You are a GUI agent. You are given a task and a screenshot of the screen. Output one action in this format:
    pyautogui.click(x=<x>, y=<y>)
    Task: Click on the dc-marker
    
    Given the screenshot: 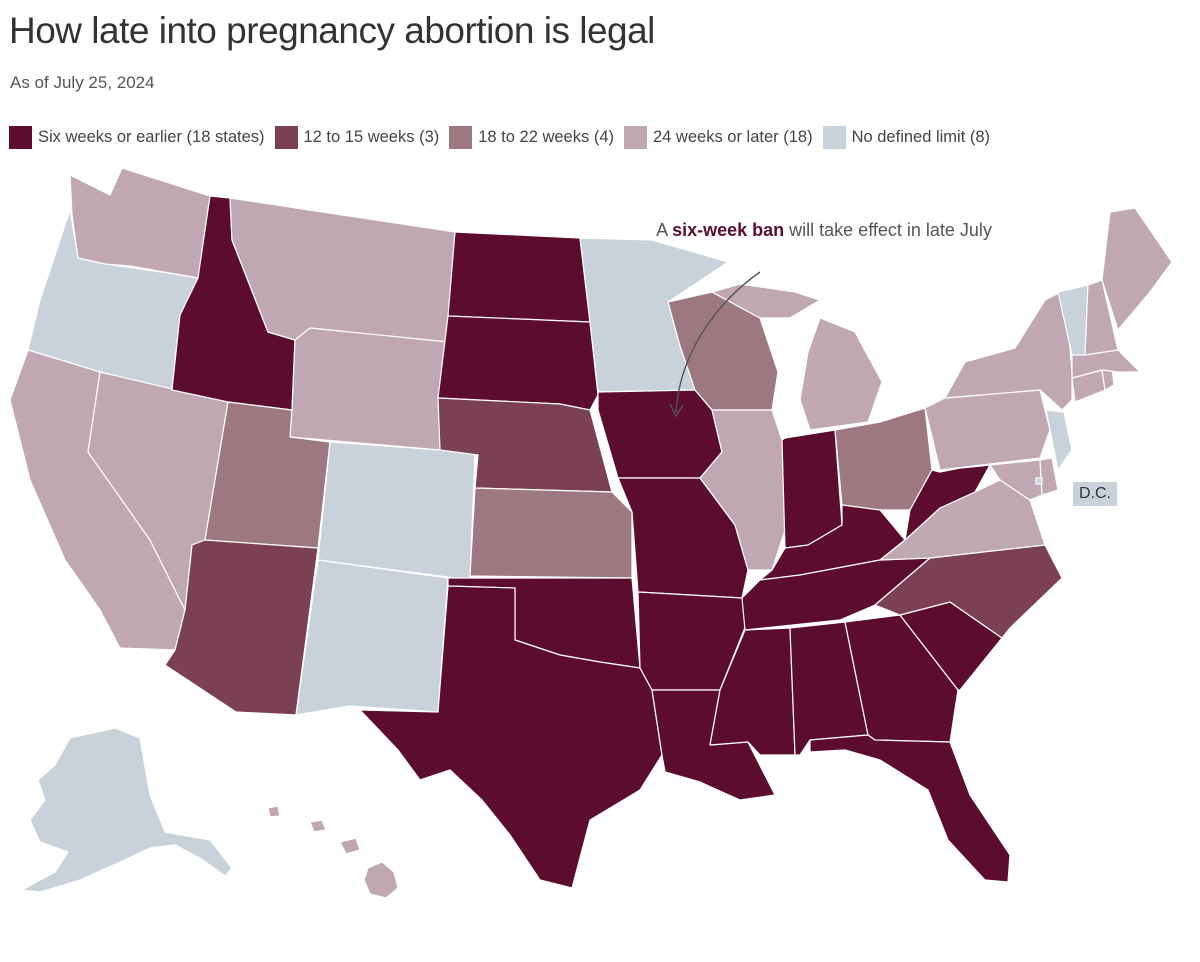 What is the action you would take?
    pyautogui.click(x=1039, y=481)
    